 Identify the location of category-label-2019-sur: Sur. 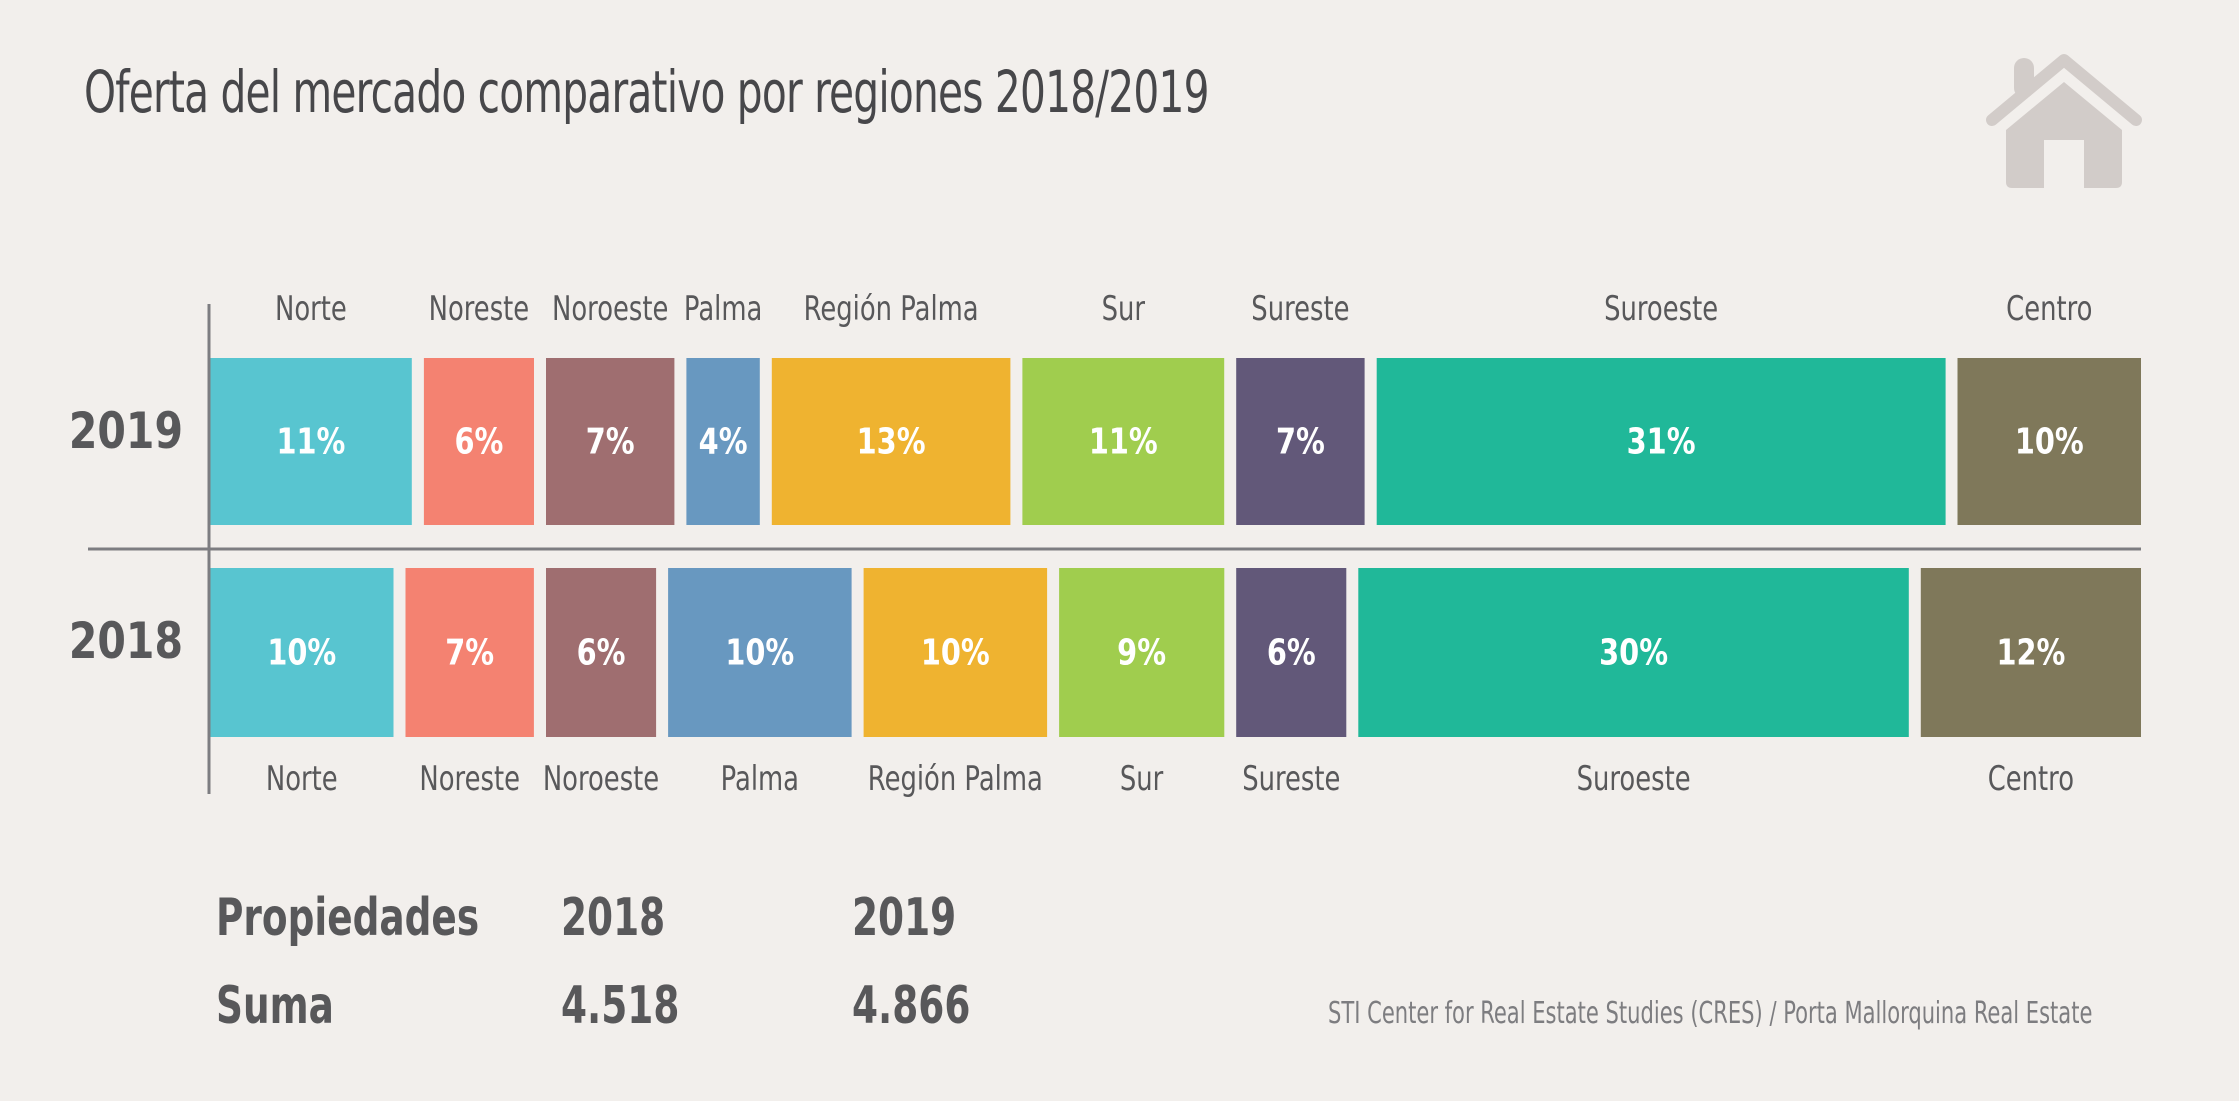
(1124, 309).